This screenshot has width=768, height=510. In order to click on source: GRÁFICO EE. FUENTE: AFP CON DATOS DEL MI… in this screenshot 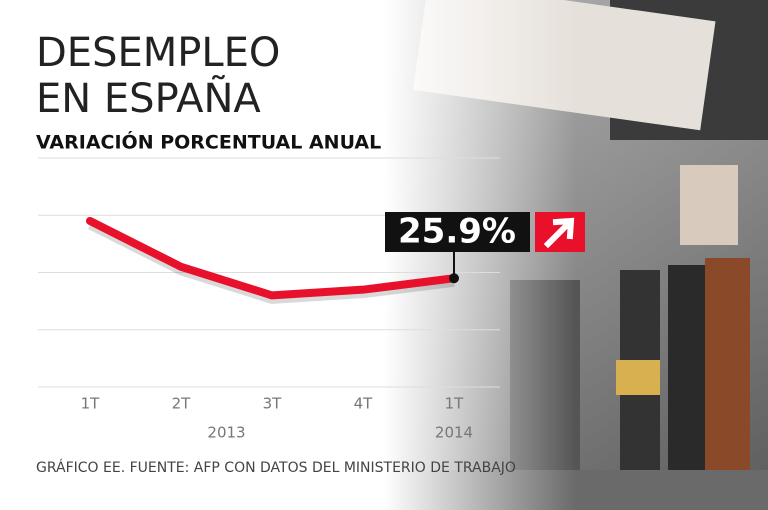, I will do `click(276, 467)`.